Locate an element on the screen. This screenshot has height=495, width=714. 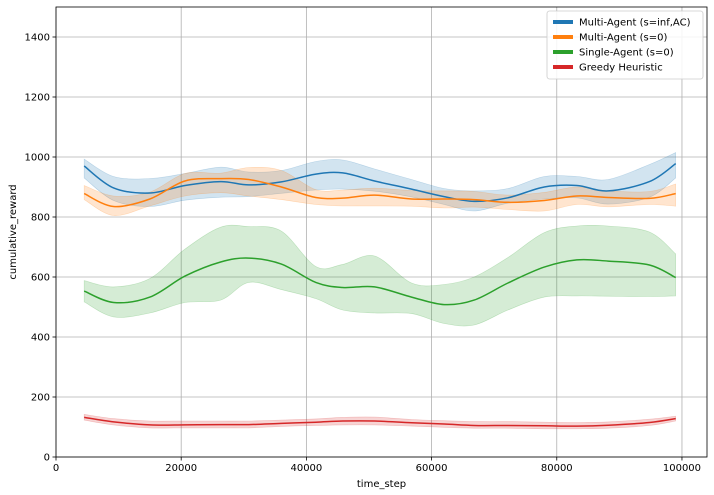
x-tick-label: 60000 is located at coordinates (432, 468).